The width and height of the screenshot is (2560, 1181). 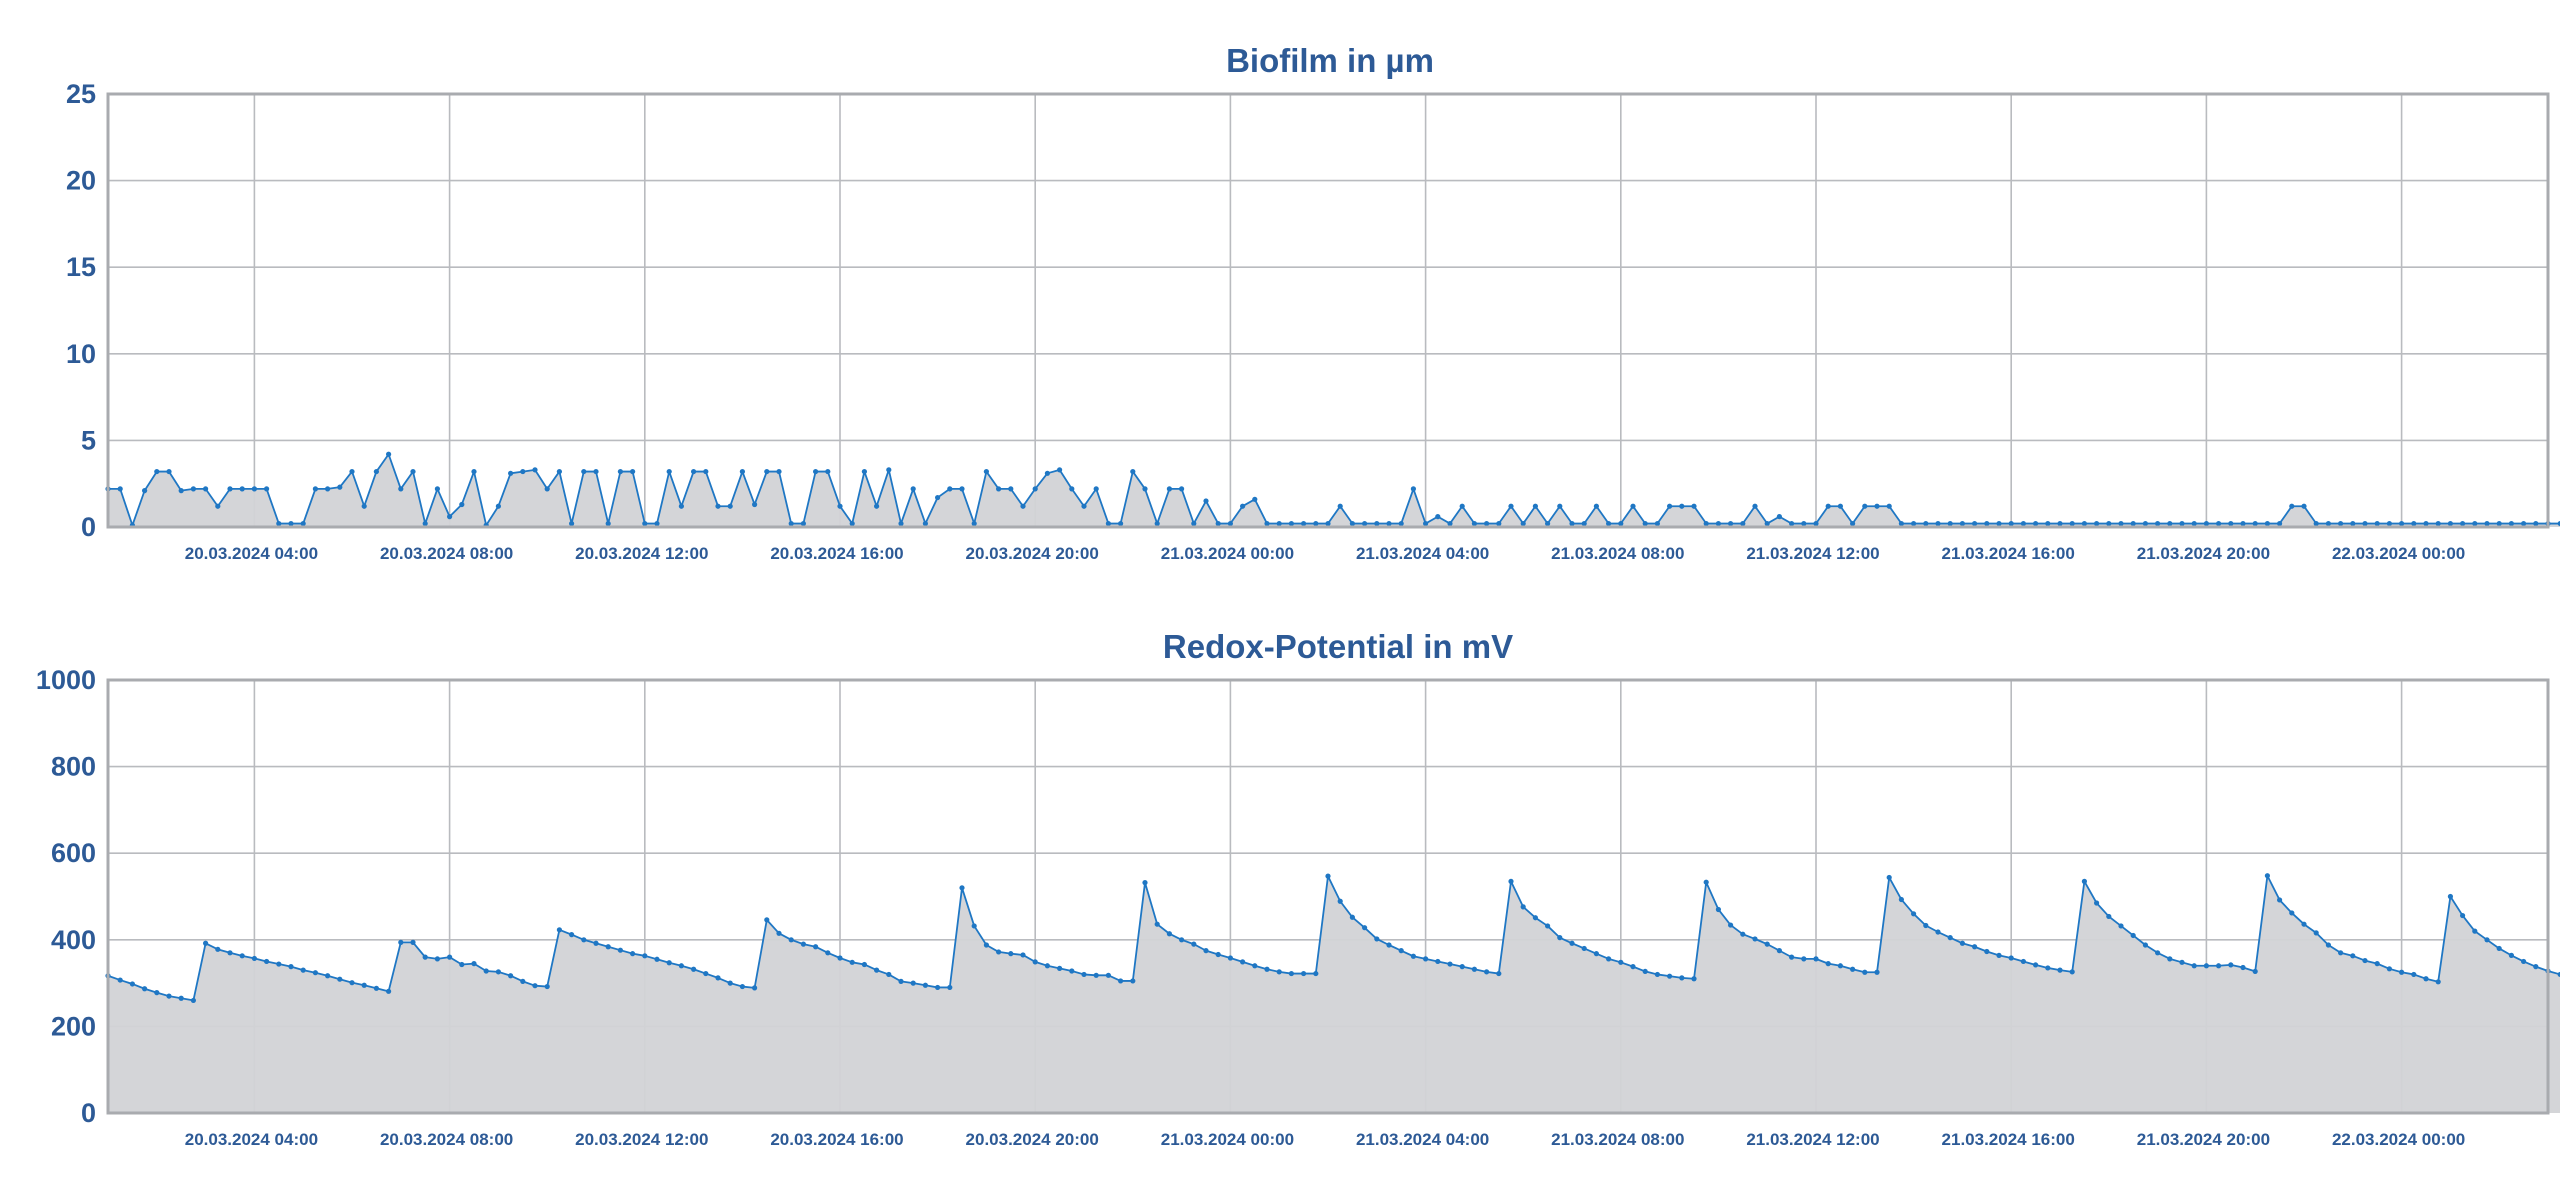 What do you see at coordinates (81, 94) in the screenshot?
I see `biofilm-y-tick-label: 25` at bounding box center [81, 94].